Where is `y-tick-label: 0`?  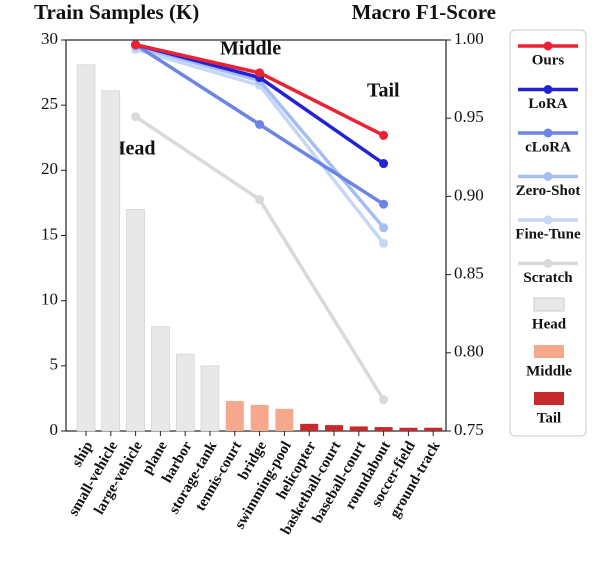
y-tick-label: 0 is located at coordinates (54, 429).